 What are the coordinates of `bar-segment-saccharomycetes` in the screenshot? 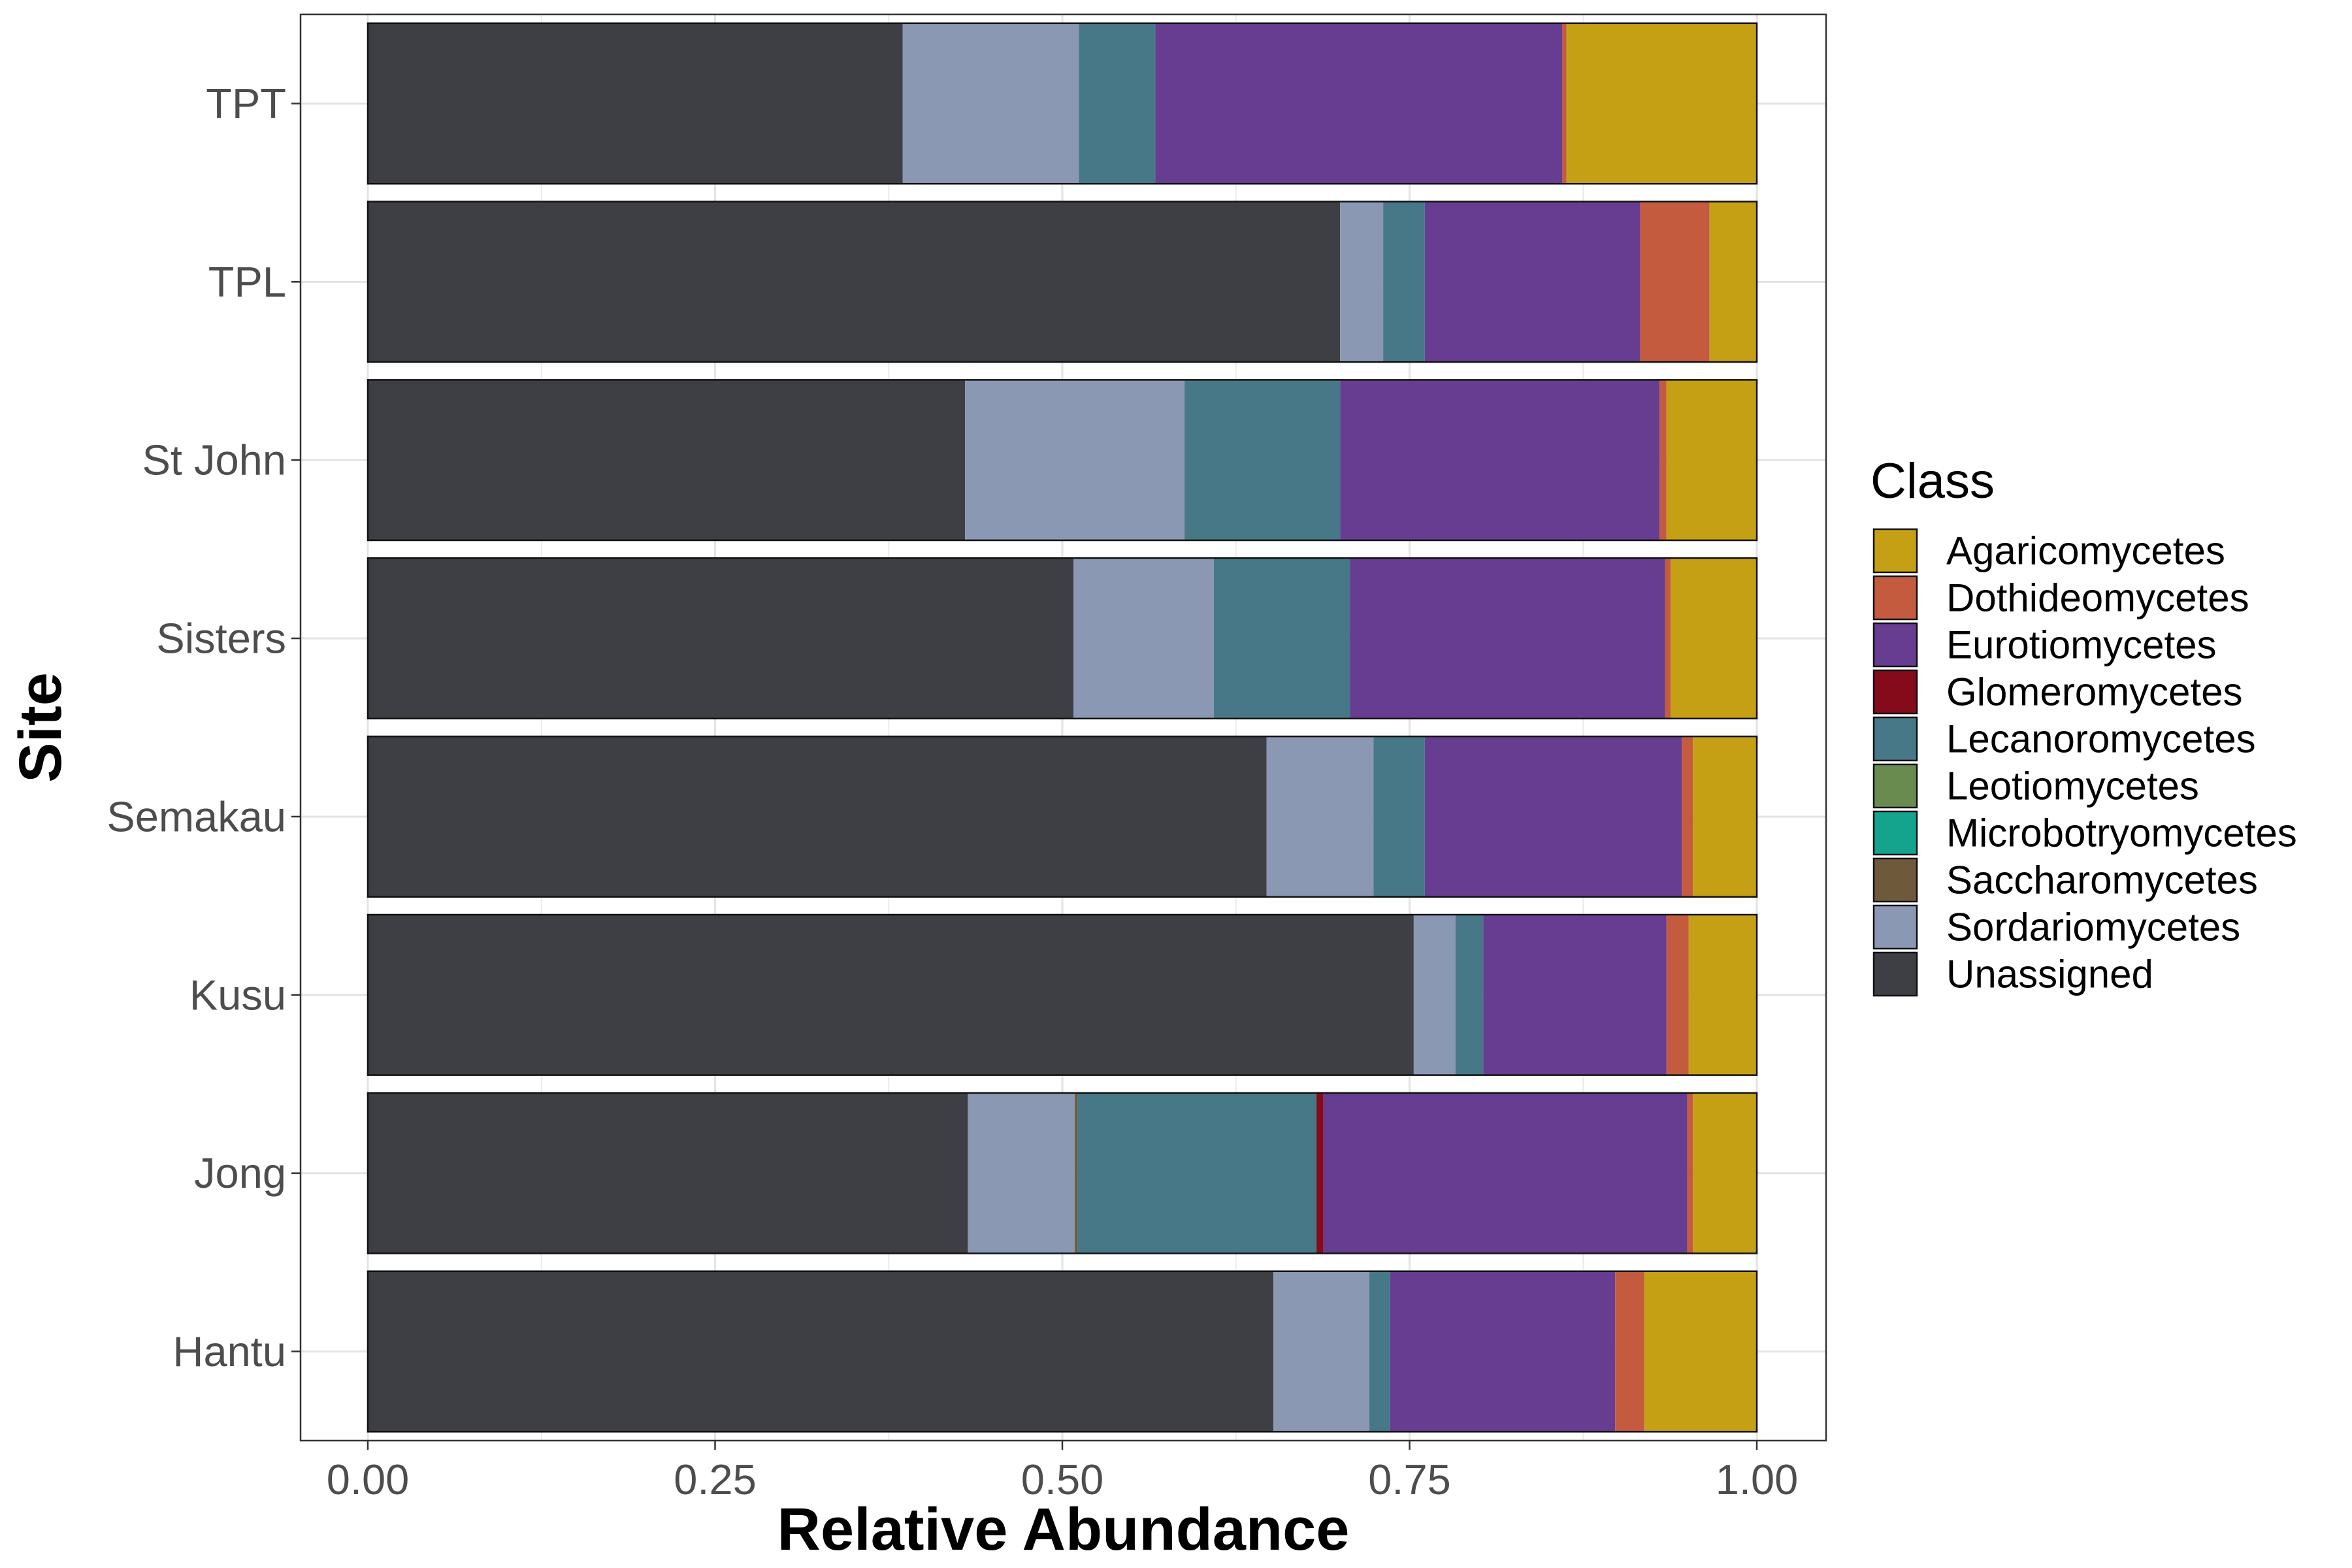 It's located at (1076, 1173).